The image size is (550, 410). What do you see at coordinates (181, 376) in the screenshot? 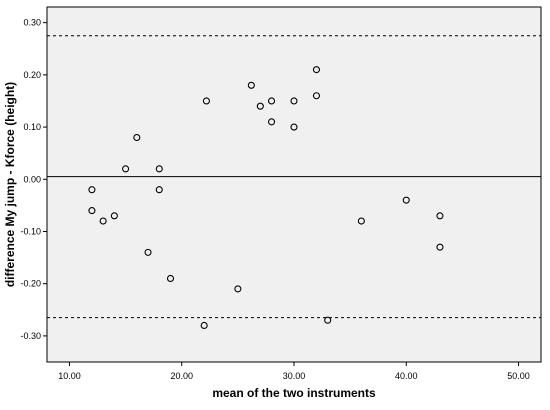
I see `x-tick-label: 20.00` at bounding box center [181, 376].